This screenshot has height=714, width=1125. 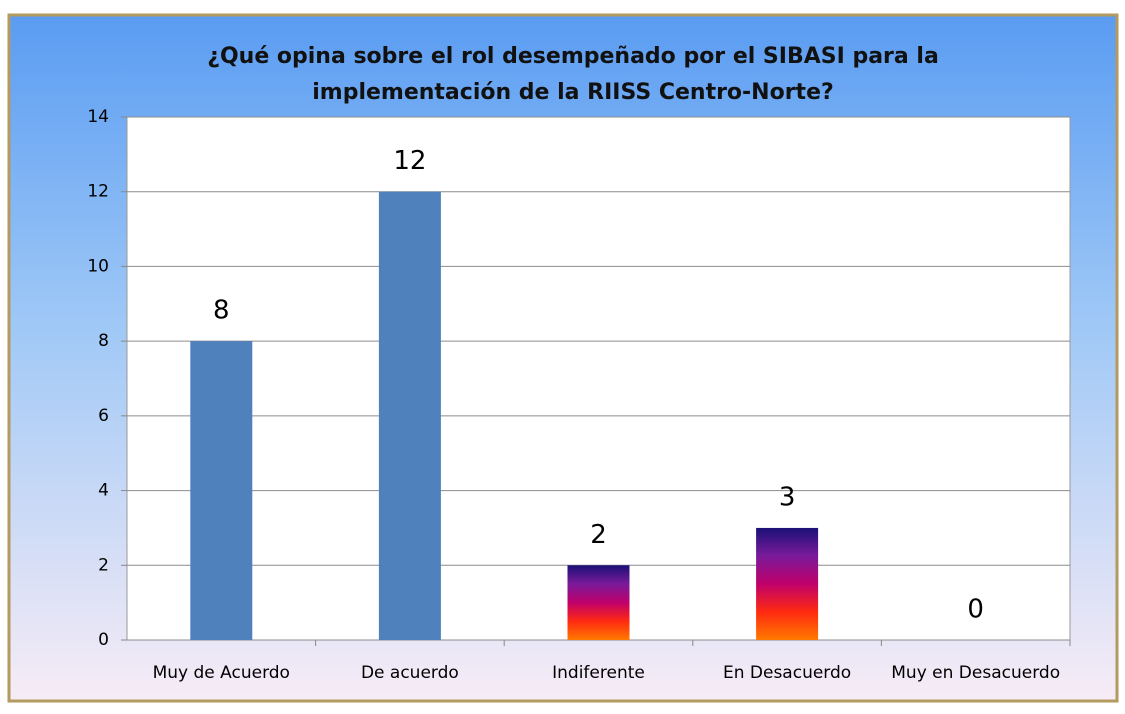 I want to click on data-label: 12, so click(x=409, y=161).